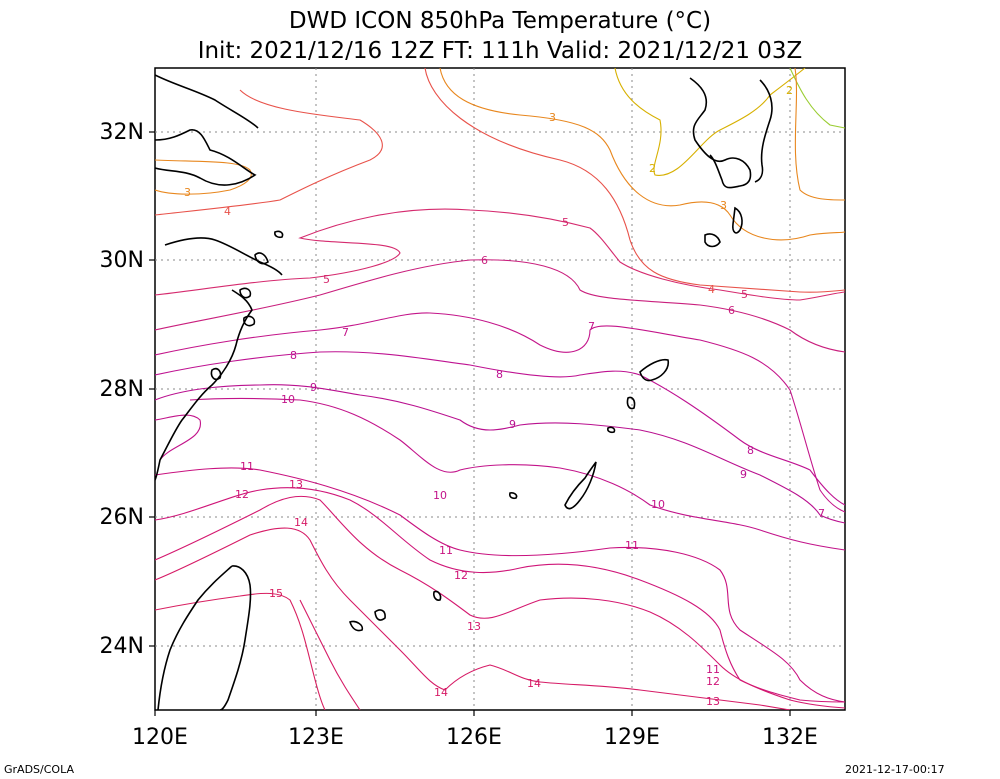  Describe the element at coordinates (293, 355) in the screenshot. I see `contour-label-8-a: 8` at that location.